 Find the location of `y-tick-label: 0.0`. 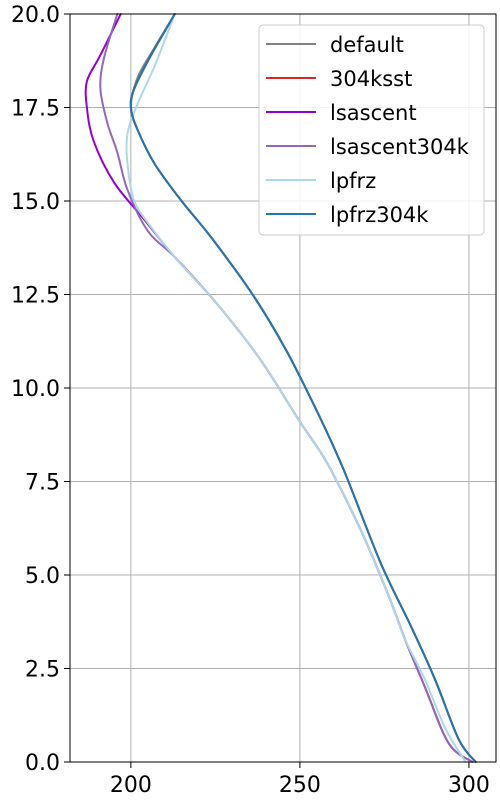

y-tick-label: 0.0 is located at coordinates (42, 763).